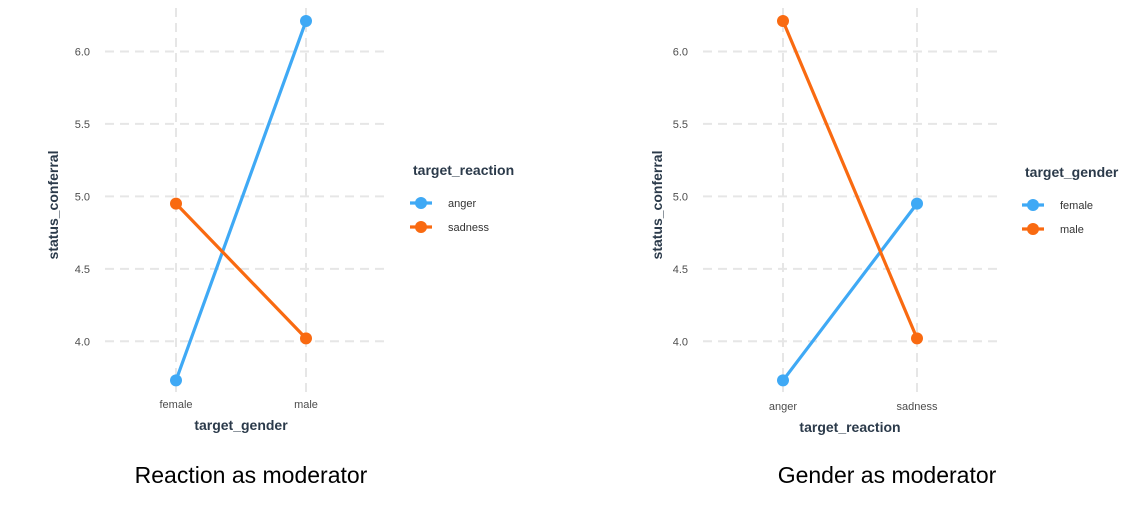 The height and width of the screenshot is (506, 1145). Describe the element at coordinates (1072, 230) in the screenshot. I see `legend-label: male` at that location.